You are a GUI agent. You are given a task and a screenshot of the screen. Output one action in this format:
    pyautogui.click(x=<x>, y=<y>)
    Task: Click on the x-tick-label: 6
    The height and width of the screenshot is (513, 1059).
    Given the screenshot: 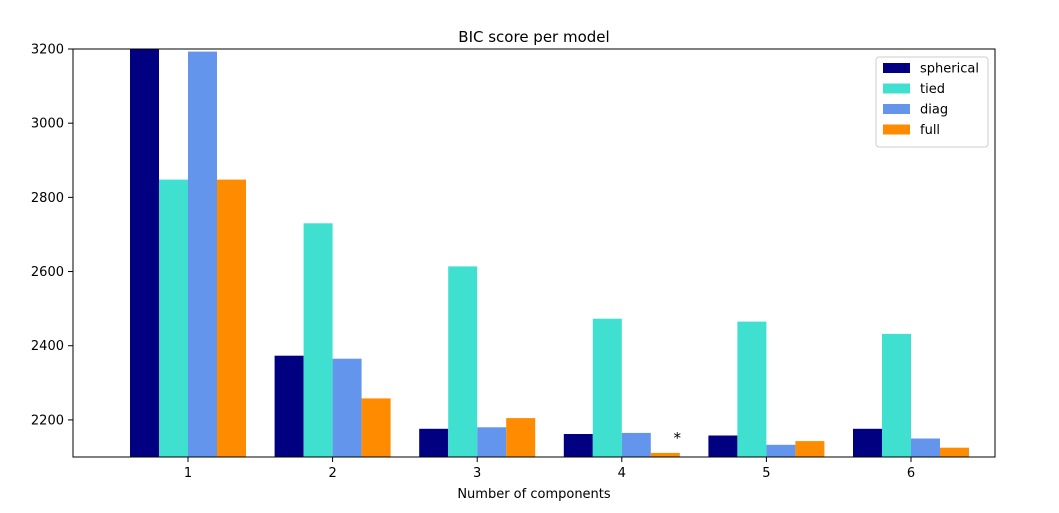 What is the action you would take?
    pyautogui.click(x=911, y=473)
    